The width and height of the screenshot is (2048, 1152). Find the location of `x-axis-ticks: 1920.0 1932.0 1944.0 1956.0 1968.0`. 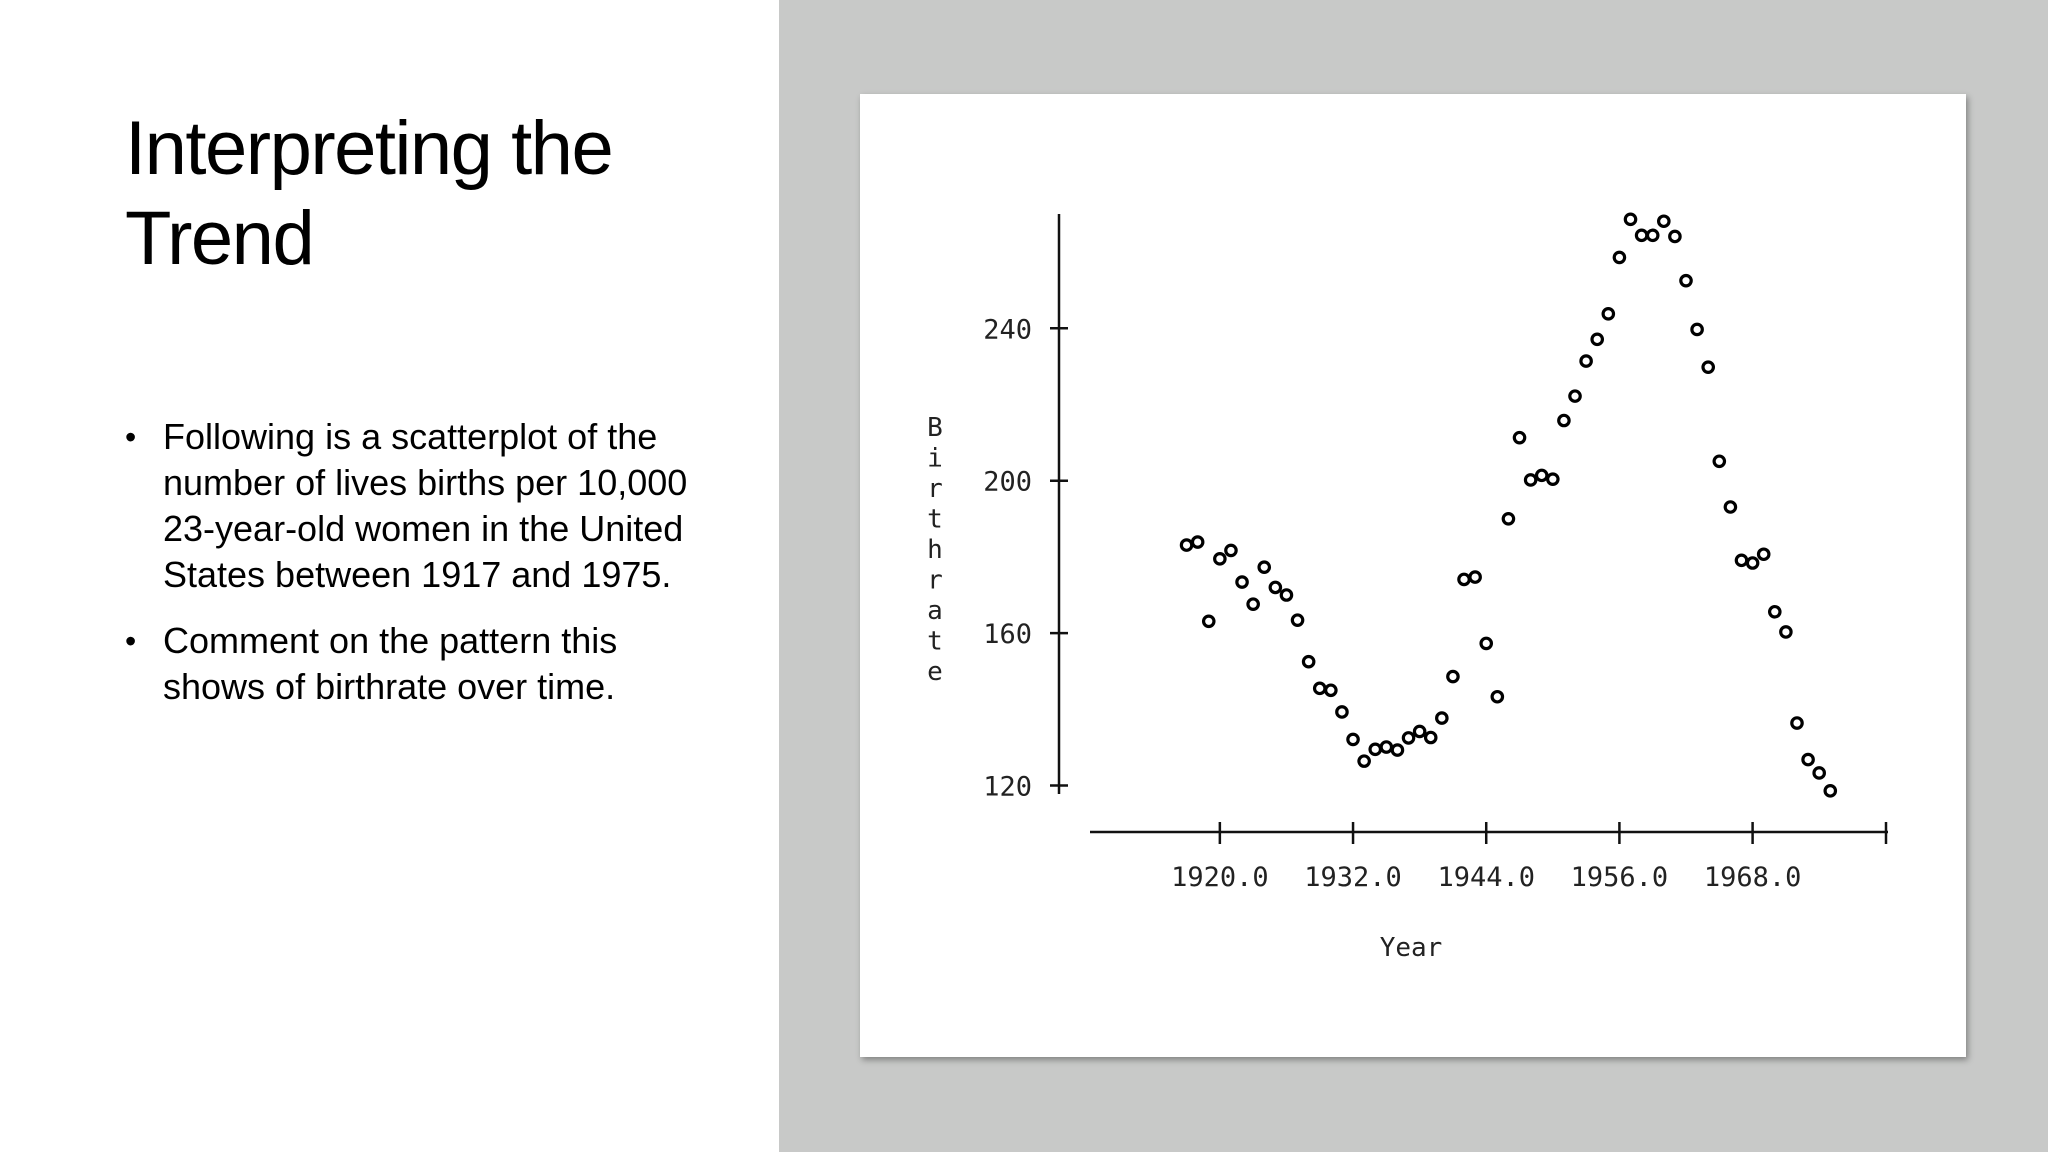

x-axis-ticks: 1920.0 1932.0 1944.0 1956.0 1968.0 is located at coordinates (1529, 857).